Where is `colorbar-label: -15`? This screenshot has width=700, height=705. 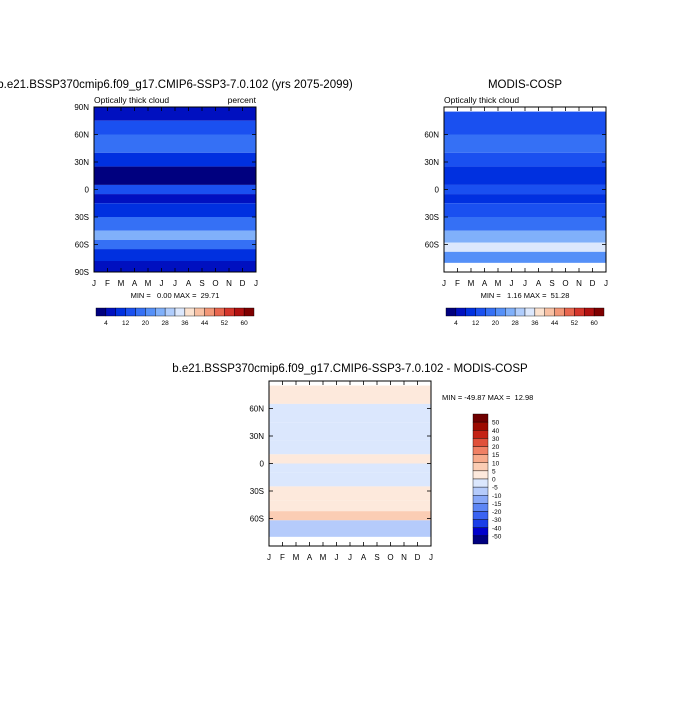 colorbar-label: -15 is located at coordinates (497, 504).